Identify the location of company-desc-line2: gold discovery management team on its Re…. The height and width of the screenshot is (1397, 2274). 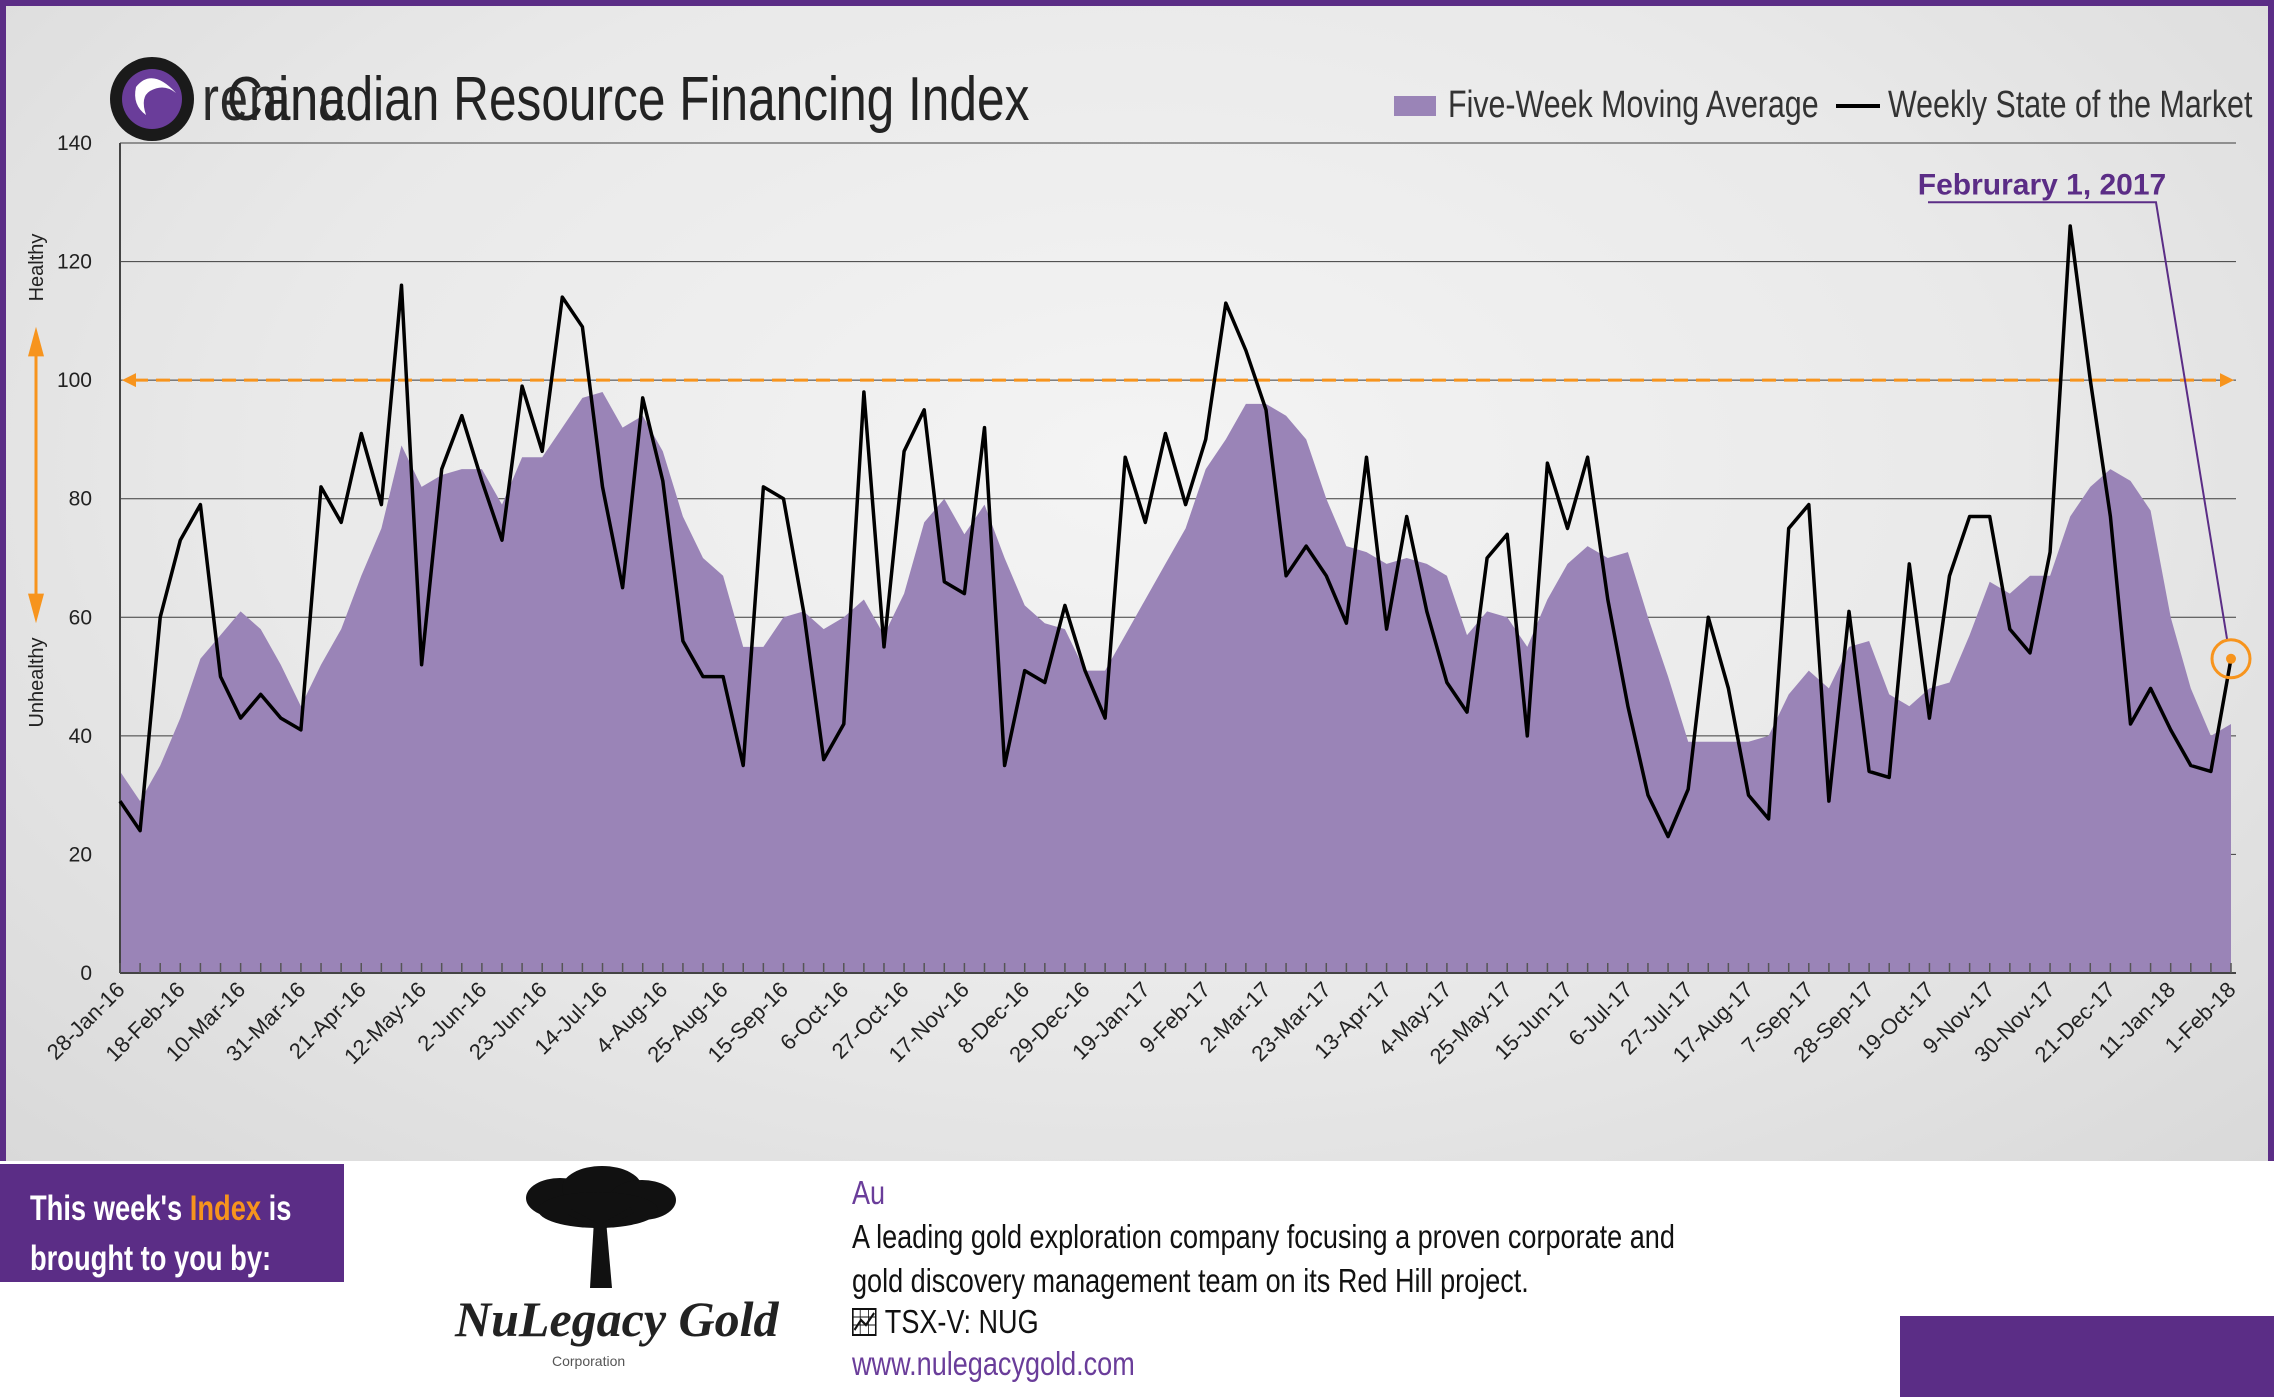
(1190, 1280).